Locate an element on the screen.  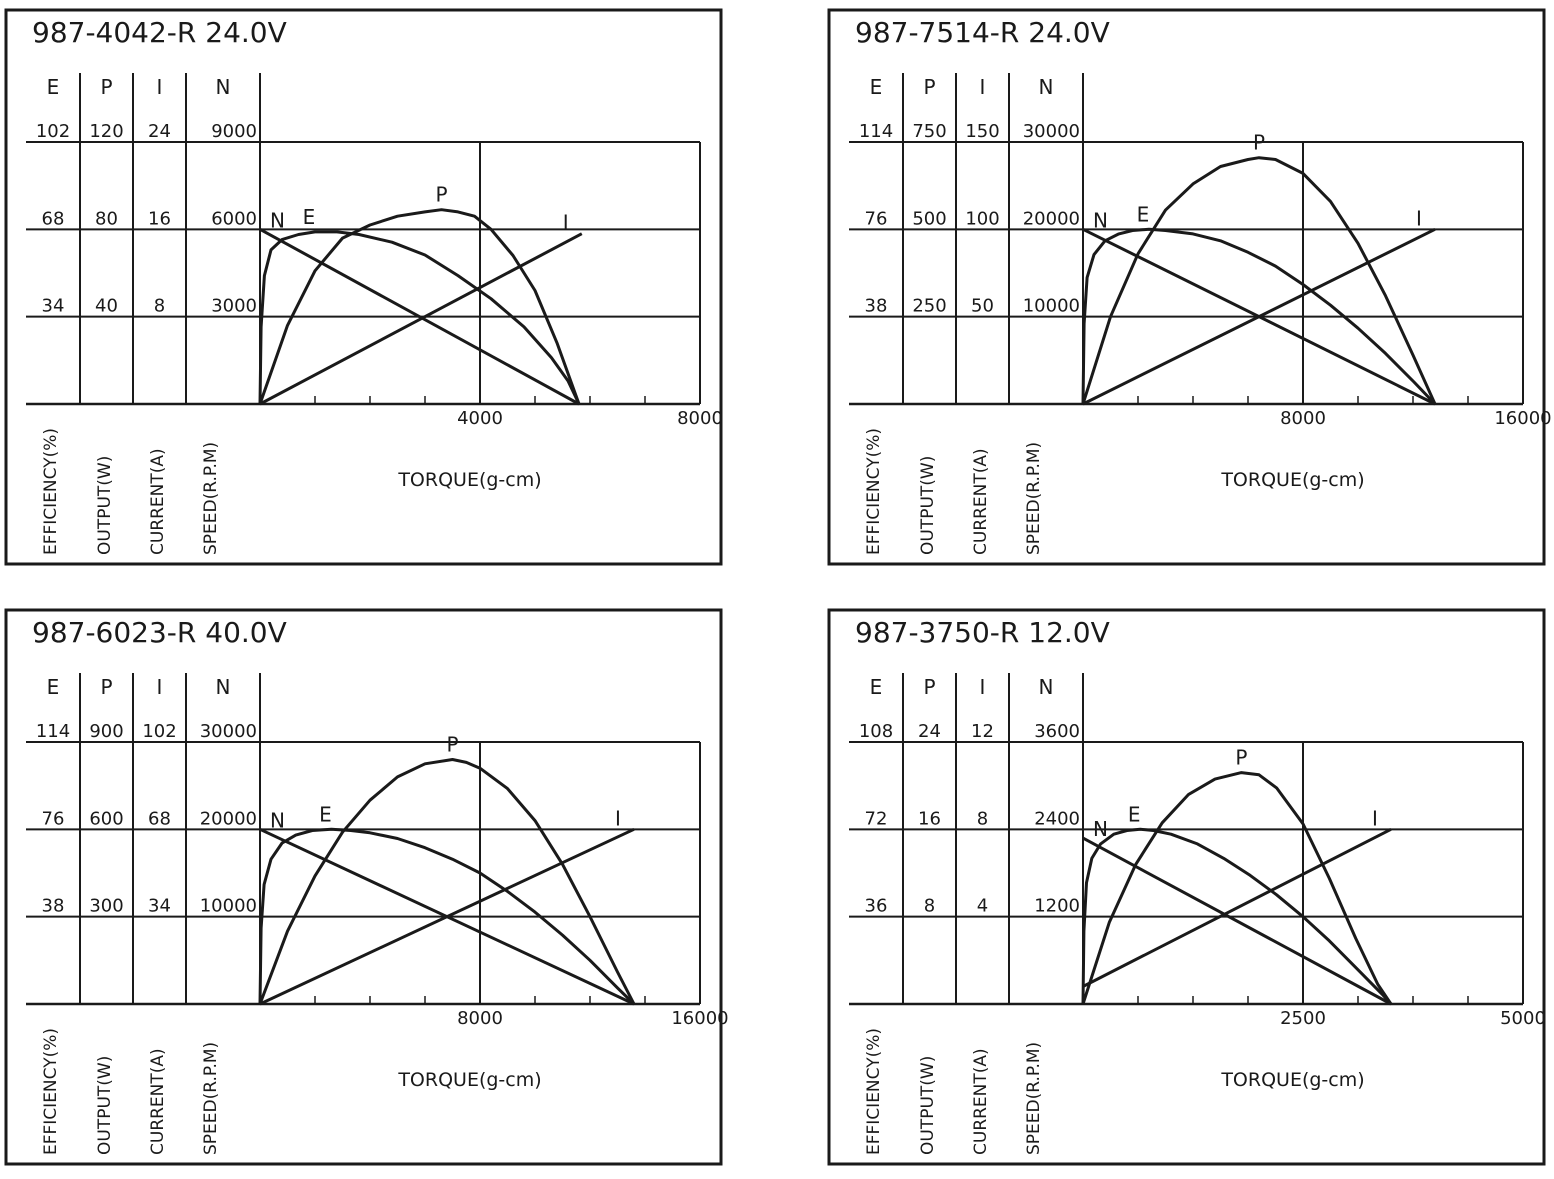
axis-tick-i: 68 is located at coordinates (159, 818).